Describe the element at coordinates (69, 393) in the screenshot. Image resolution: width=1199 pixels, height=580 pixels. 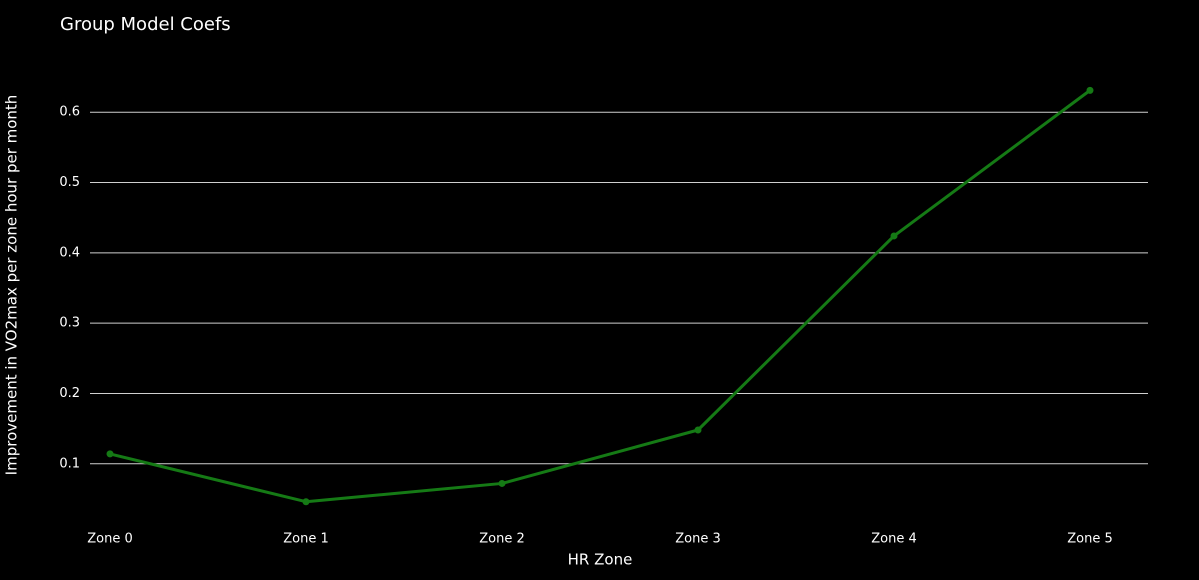
I see `y-tick-label: 0.2` at that location.